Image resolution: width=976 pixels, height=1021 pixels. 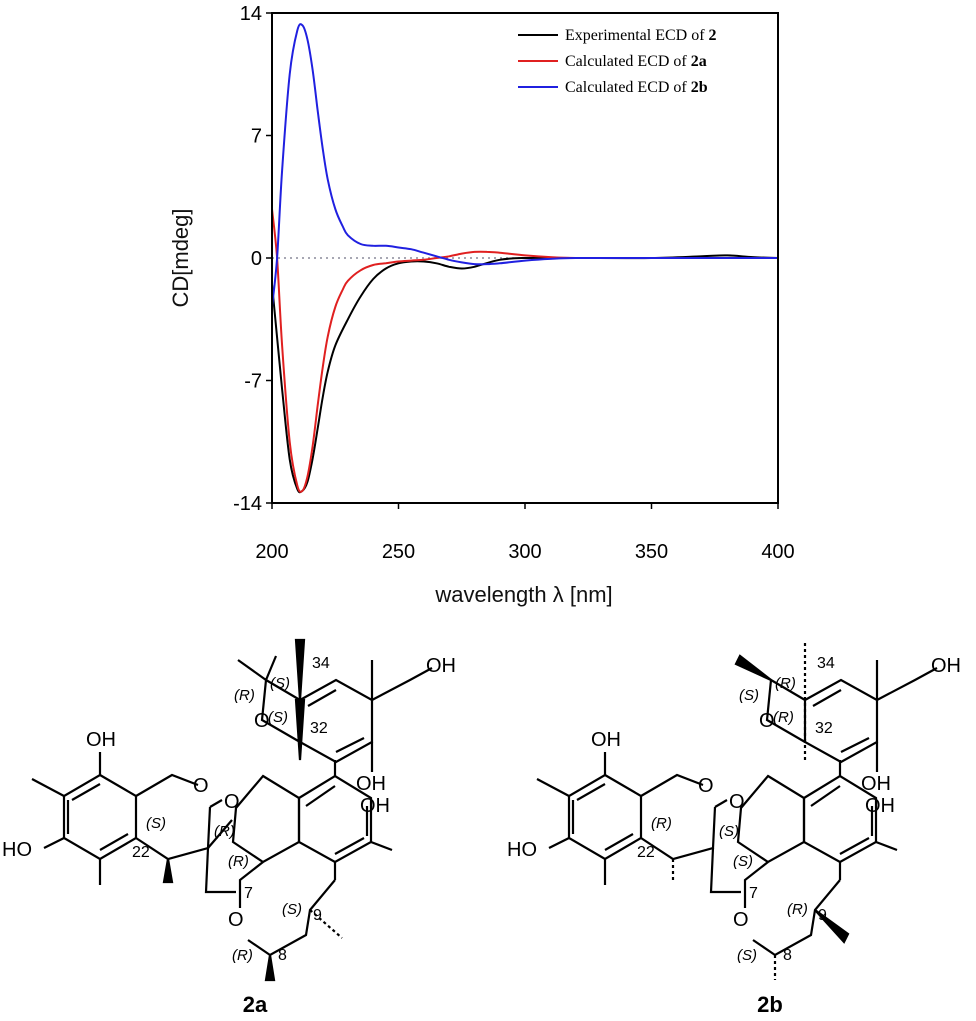 What do you see at coordinates (256, 259) in the screenshot?
I see `y-tick-label: 0` at bounding box center [256, 259].